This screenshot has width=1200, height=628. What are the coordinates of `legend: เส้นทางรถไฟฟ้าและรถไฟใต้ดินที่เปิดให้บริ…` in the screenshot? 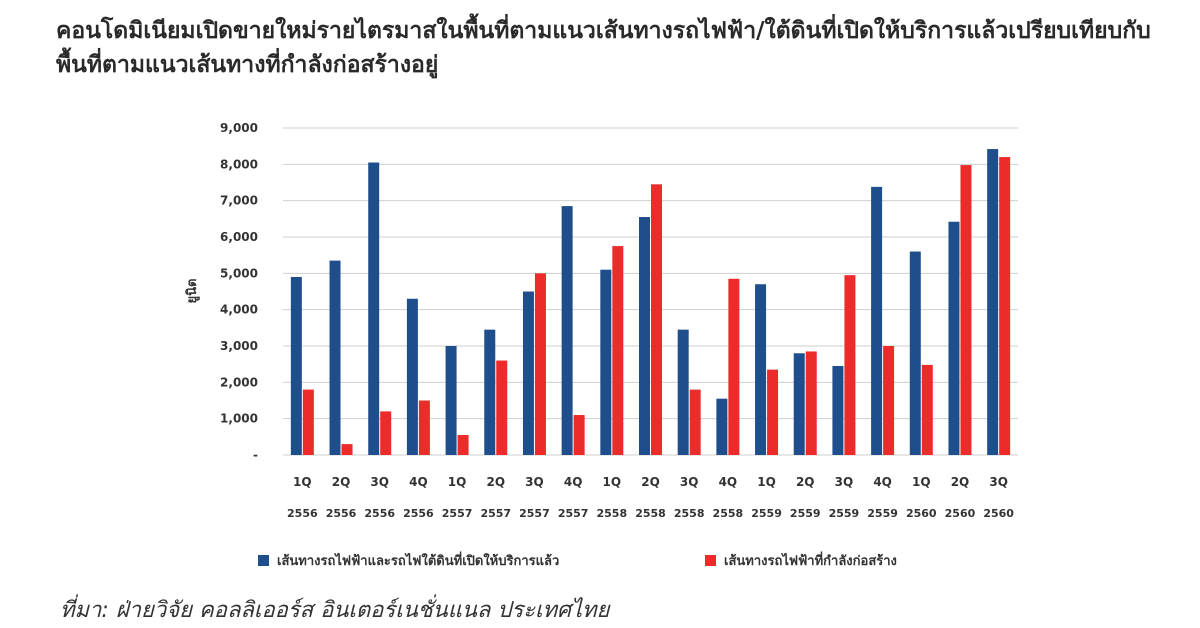 It's located at (600, 563).